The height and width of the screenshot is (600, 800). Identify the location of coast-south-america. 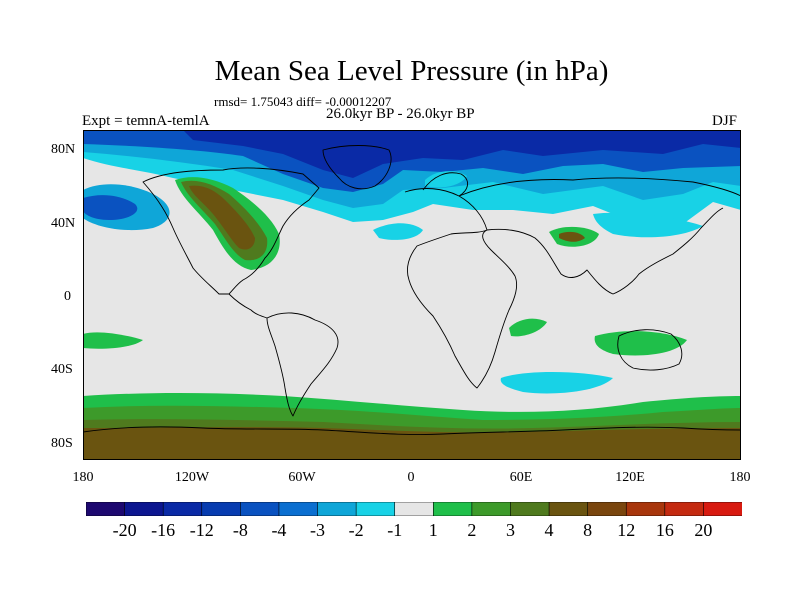
(302, 364).